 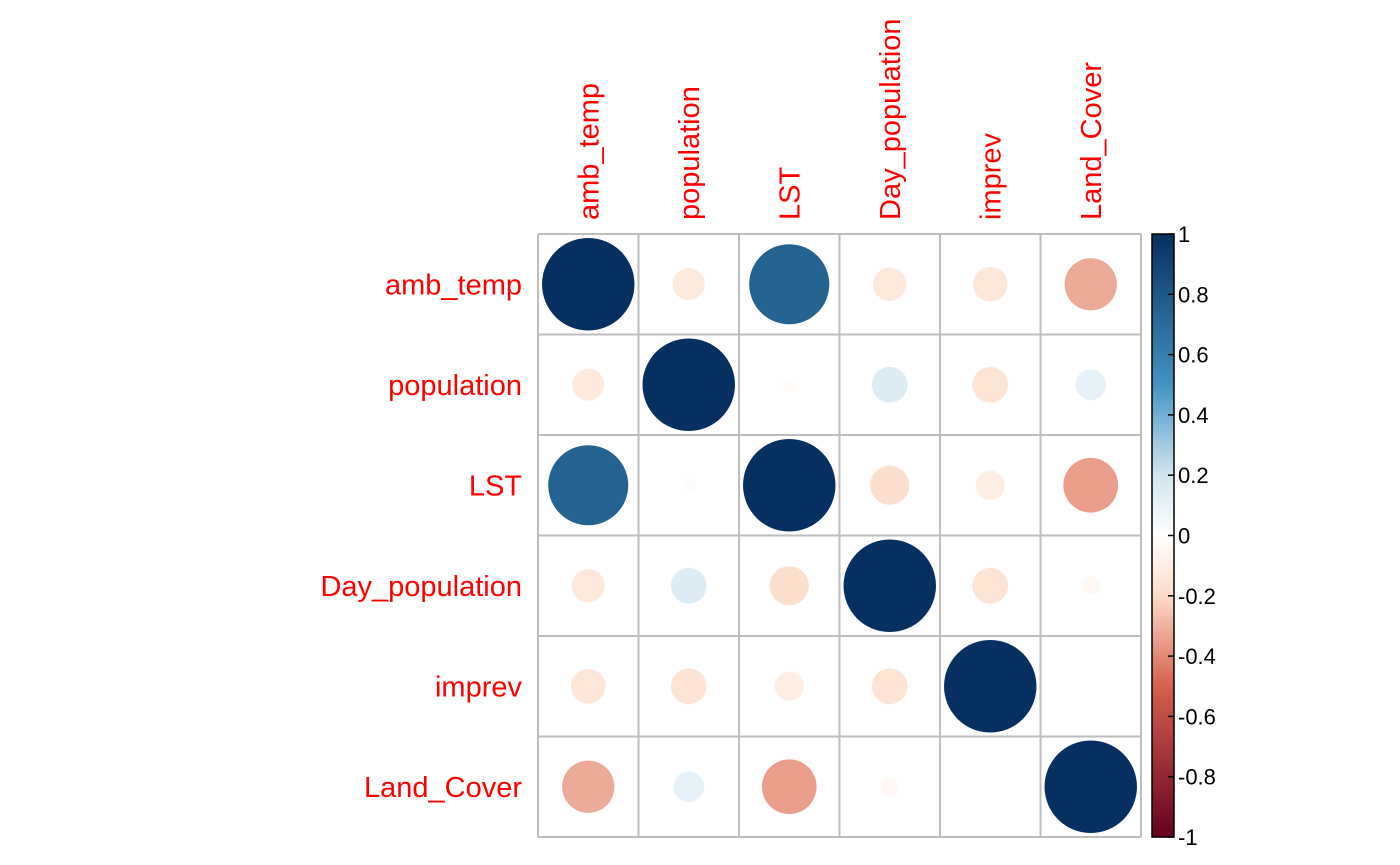 I want to click on corr-circle-Land_Cover-Land_Cover, so click(x=1090, y=786).